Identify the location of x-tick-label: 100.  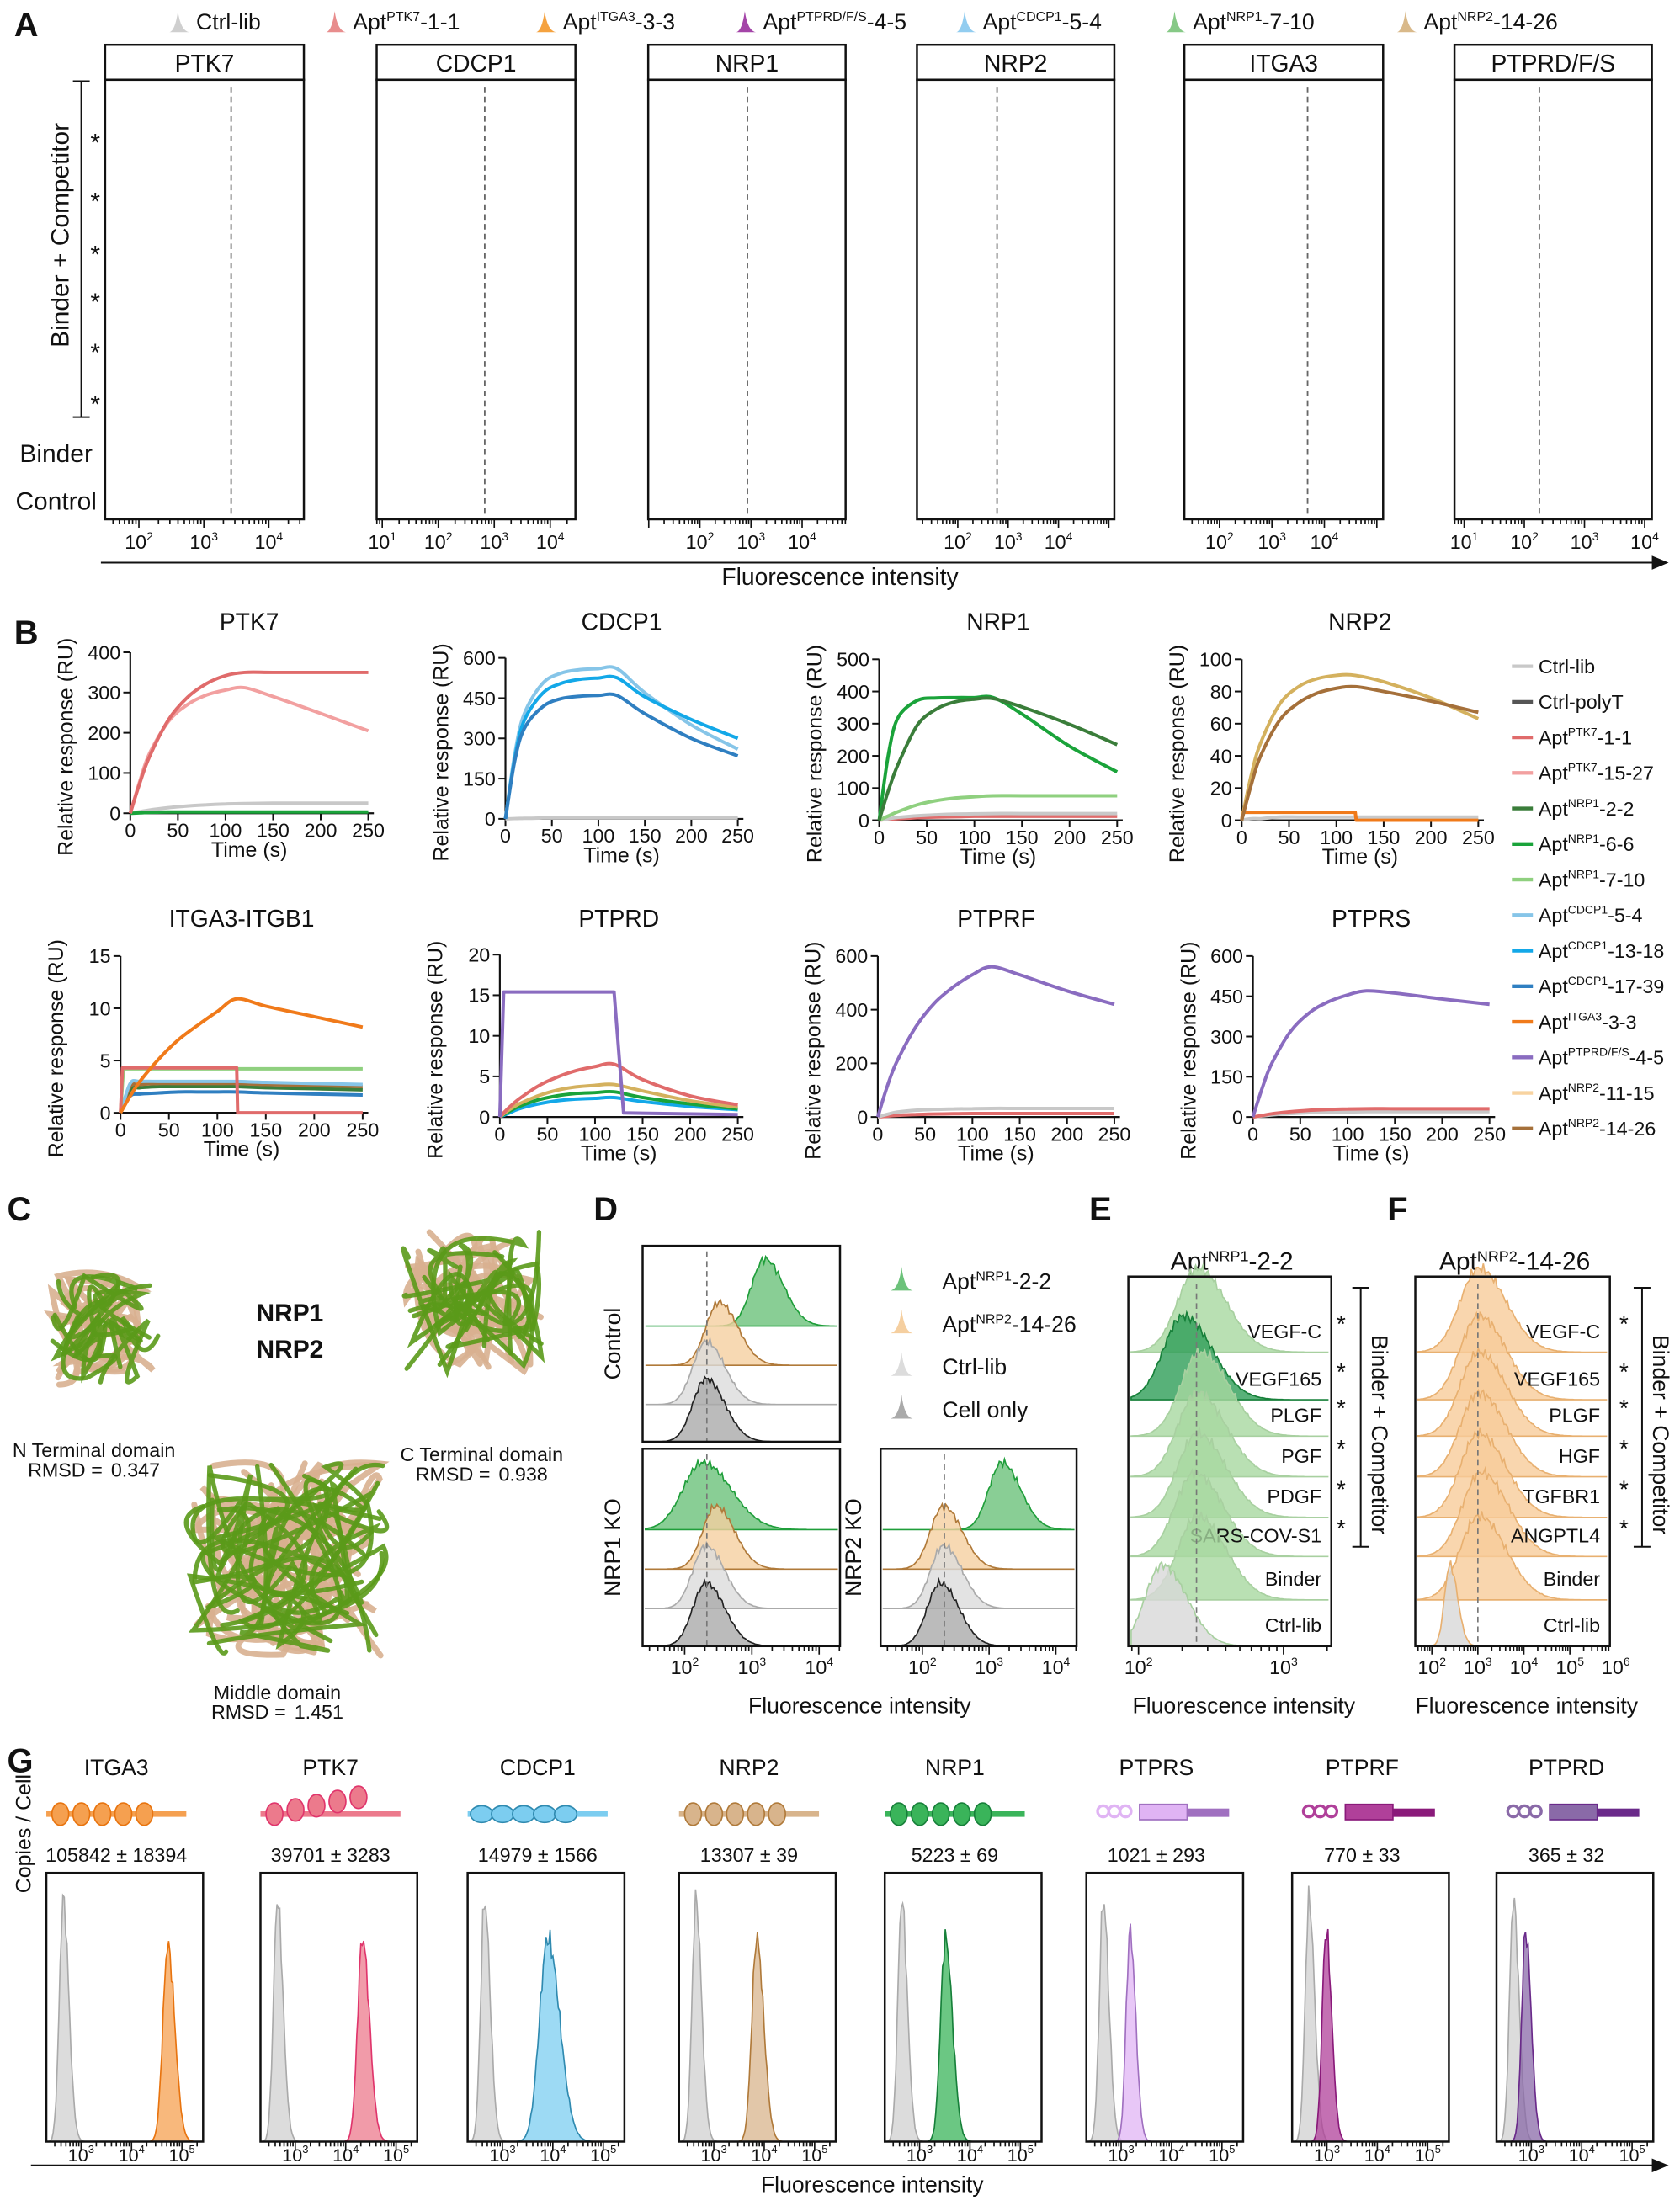
(1348, 1134).